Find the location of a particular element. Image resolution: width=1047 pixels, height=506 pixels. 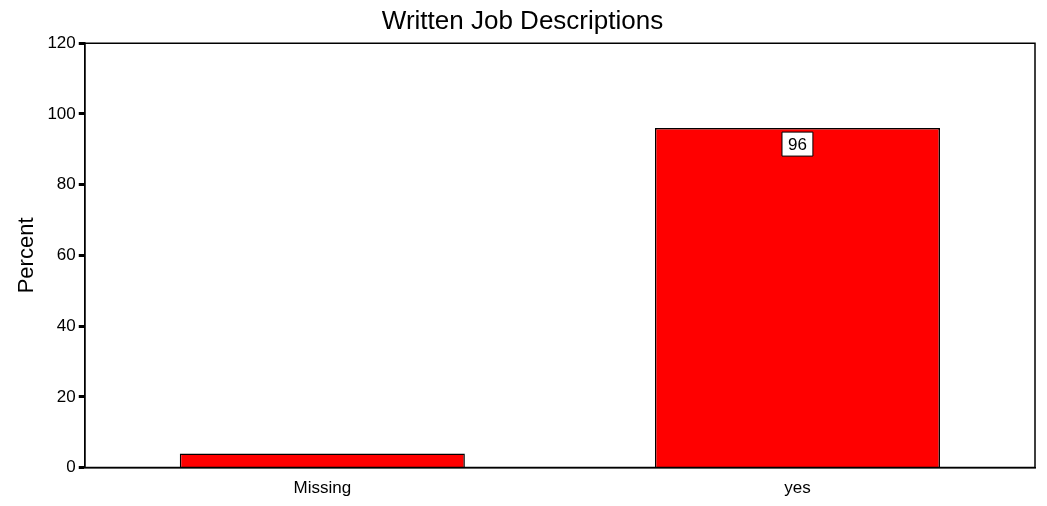

y-tick-label: 20 is located at coordinates (66, 396).